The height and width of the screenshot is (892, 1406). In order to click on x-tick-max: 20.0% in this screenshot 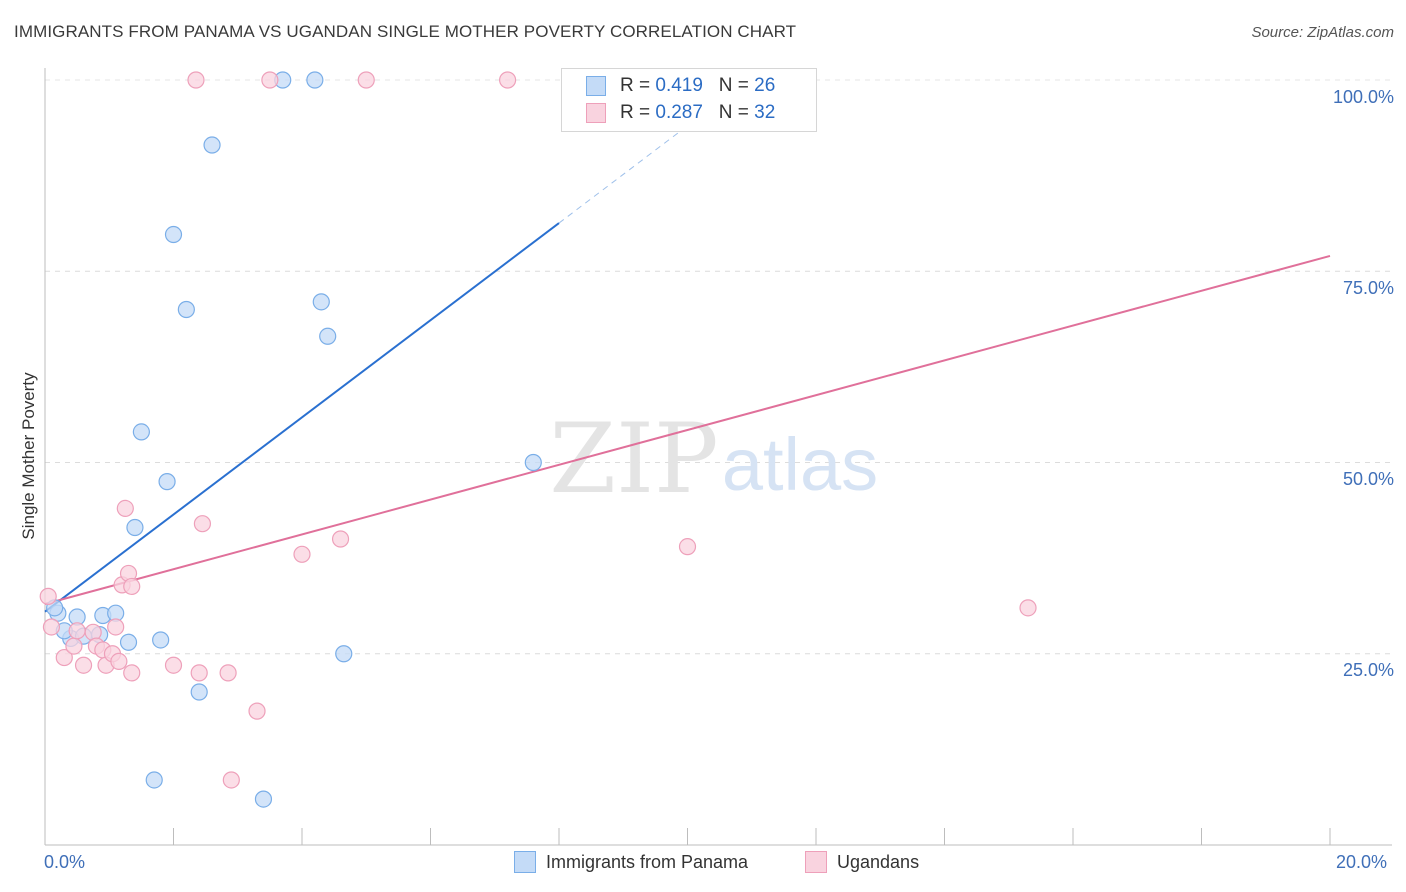, I will do `click(1362, 862)`.